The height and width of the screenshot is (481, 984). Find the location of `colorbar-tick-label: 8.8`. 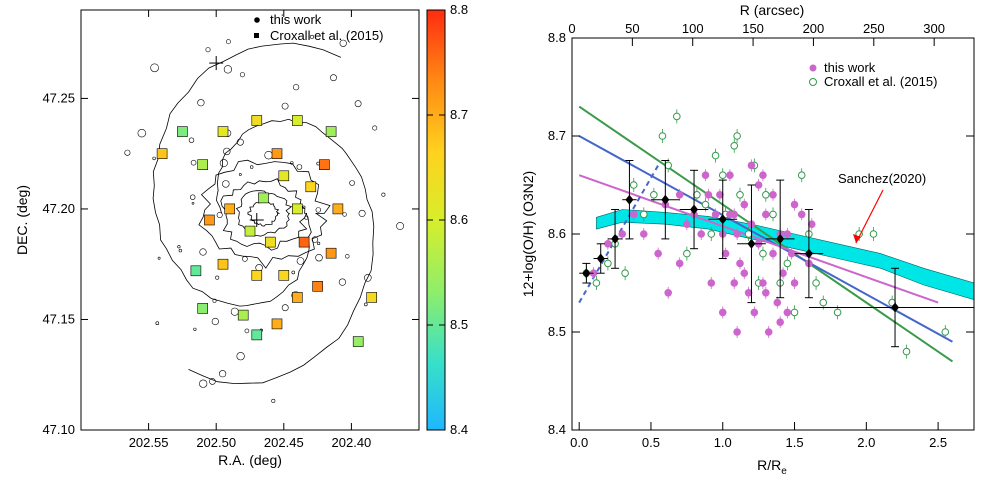

colorbar-tick-label: 8.8 is located at coordinates (459, 9).